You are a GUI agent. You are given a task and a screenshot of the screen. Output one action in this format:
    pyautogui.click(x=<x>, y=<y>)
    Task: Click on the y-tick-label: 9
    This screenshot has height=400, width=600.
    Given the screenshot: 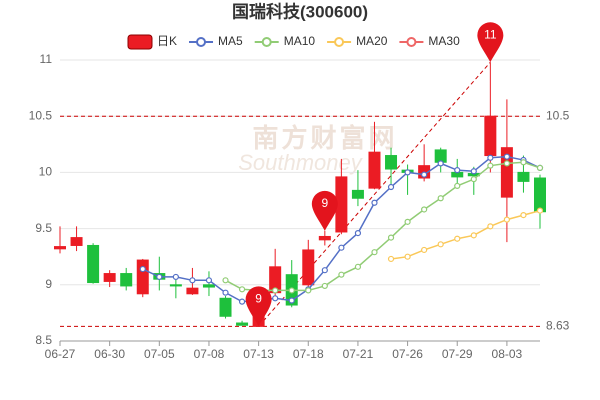 What is the action you would take?
    pyautogui.click(x=48, y=284)
    